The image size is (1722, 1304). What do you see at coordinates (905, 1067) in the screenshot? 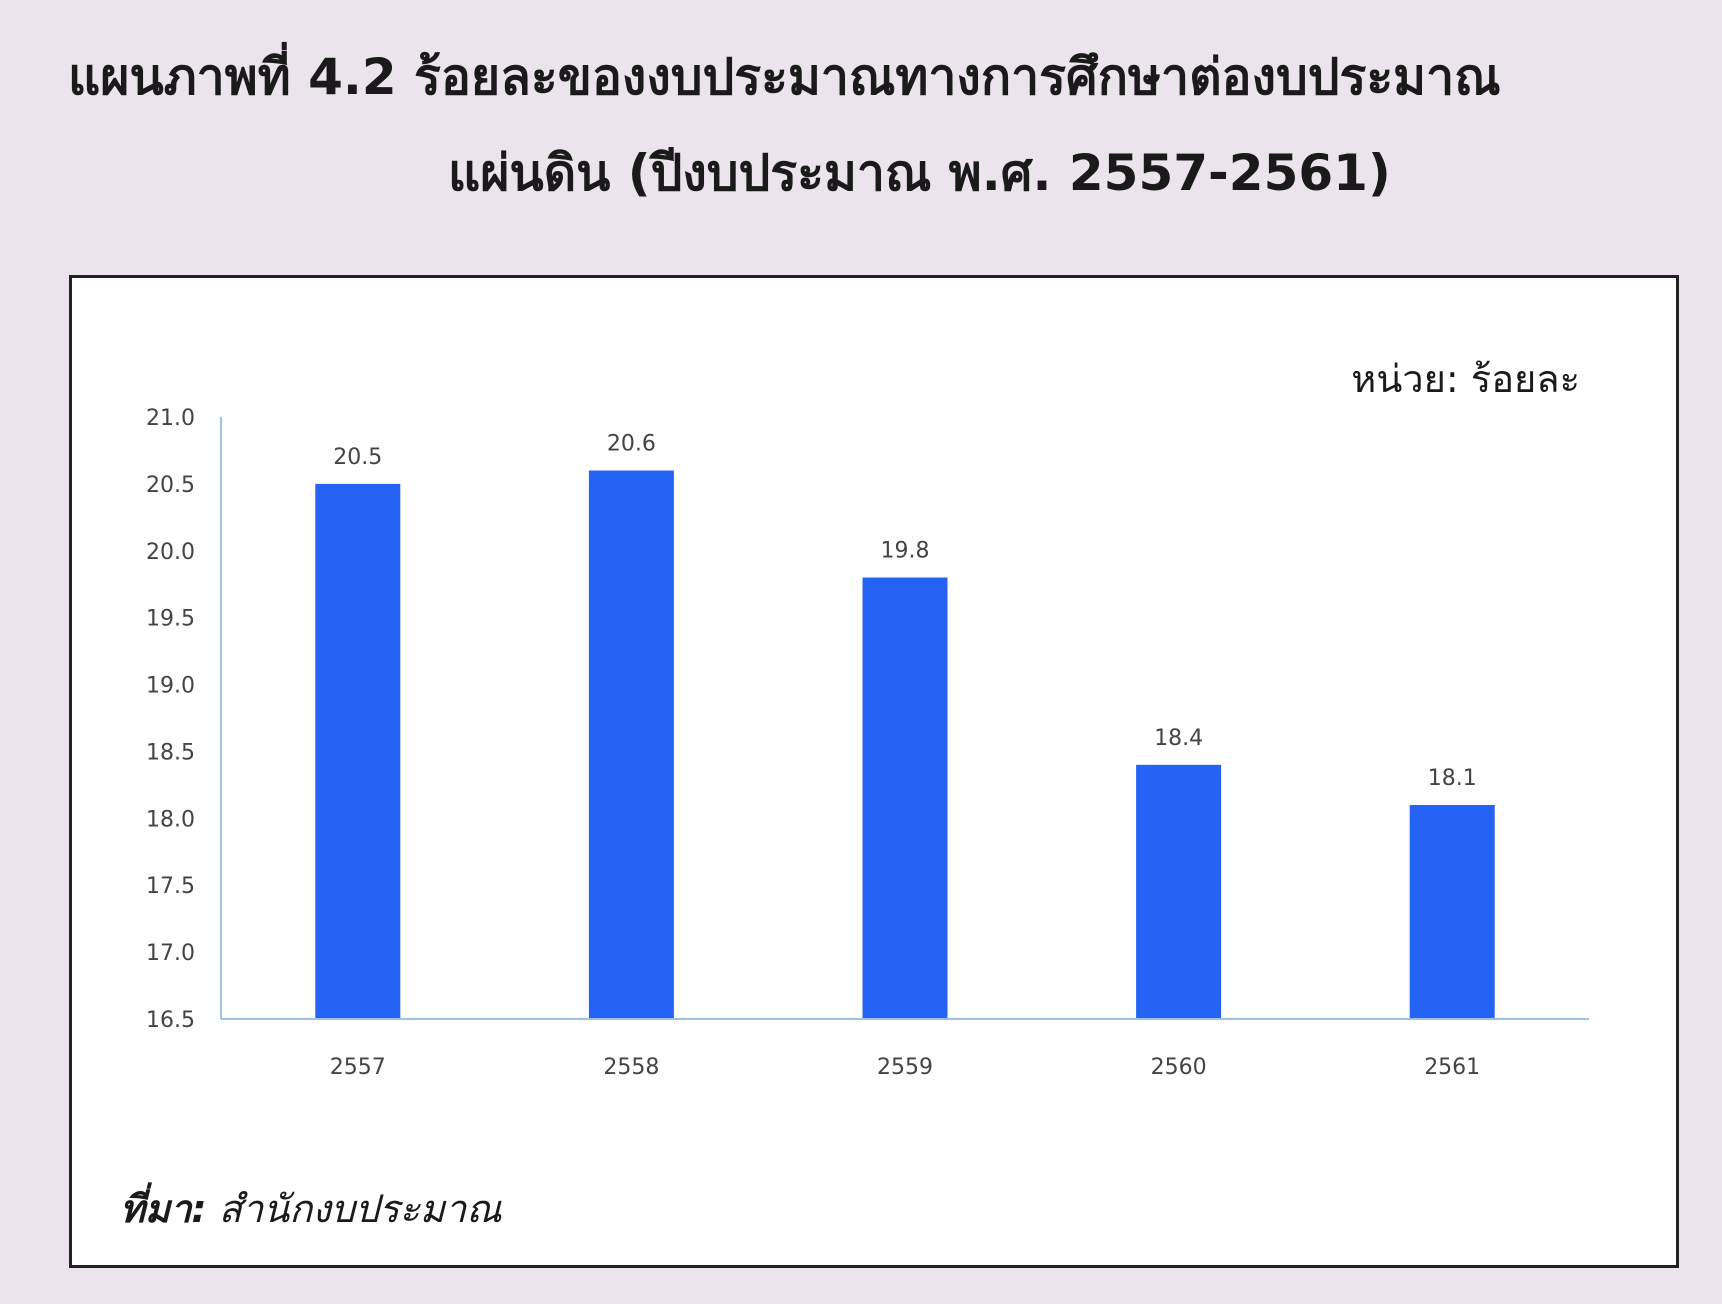
I see `x-tick-label: 2559` at bounding box center [905, 1067].